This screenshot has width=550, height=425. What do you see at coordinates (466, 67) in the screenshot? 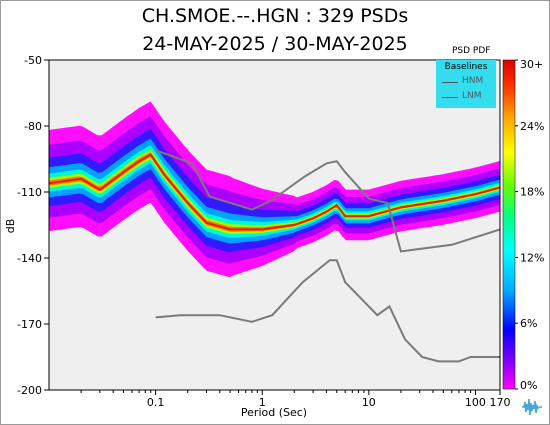
I see `legend-title: Baselines` at bounding box center [466, 67].